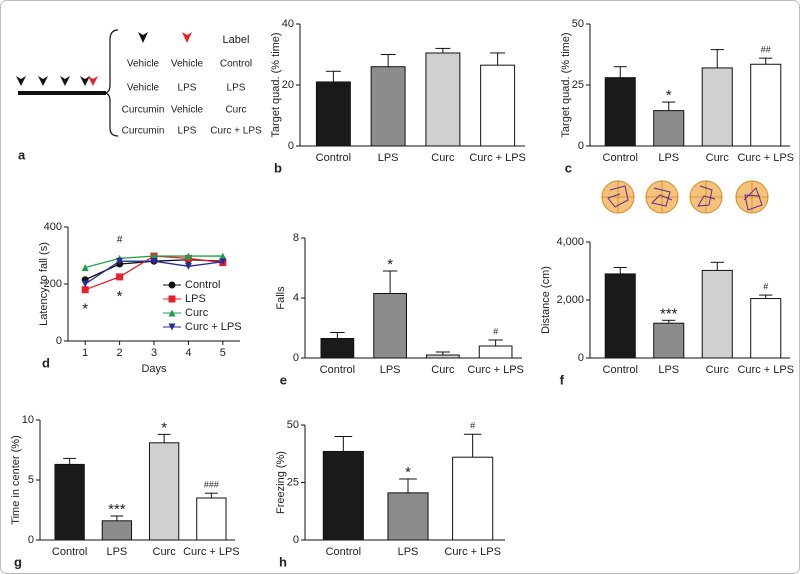 The image size is (800, 574). What do you see at coordinates (281, 298) in the screenshot?
I see `y-axis-label: Falls` at bounding box center [281, 298].